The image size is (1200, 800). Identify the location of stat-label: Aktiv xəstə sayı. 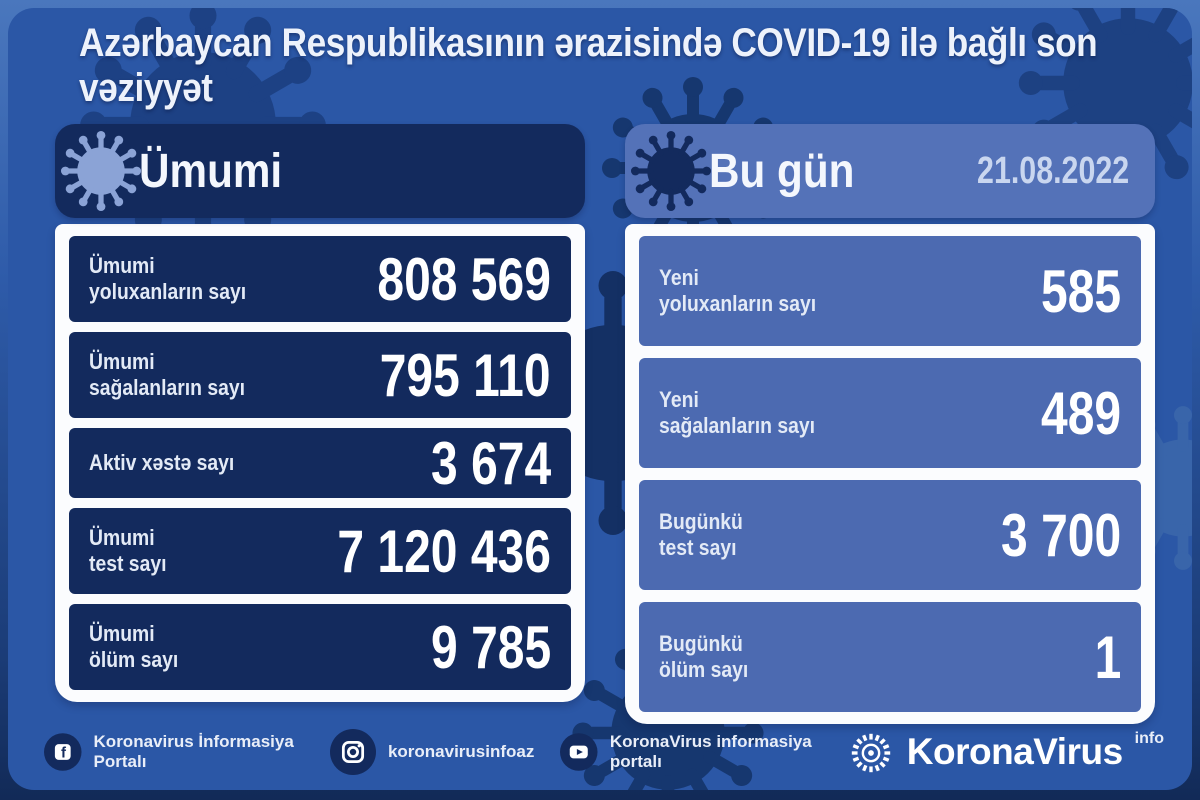
(162, 463).